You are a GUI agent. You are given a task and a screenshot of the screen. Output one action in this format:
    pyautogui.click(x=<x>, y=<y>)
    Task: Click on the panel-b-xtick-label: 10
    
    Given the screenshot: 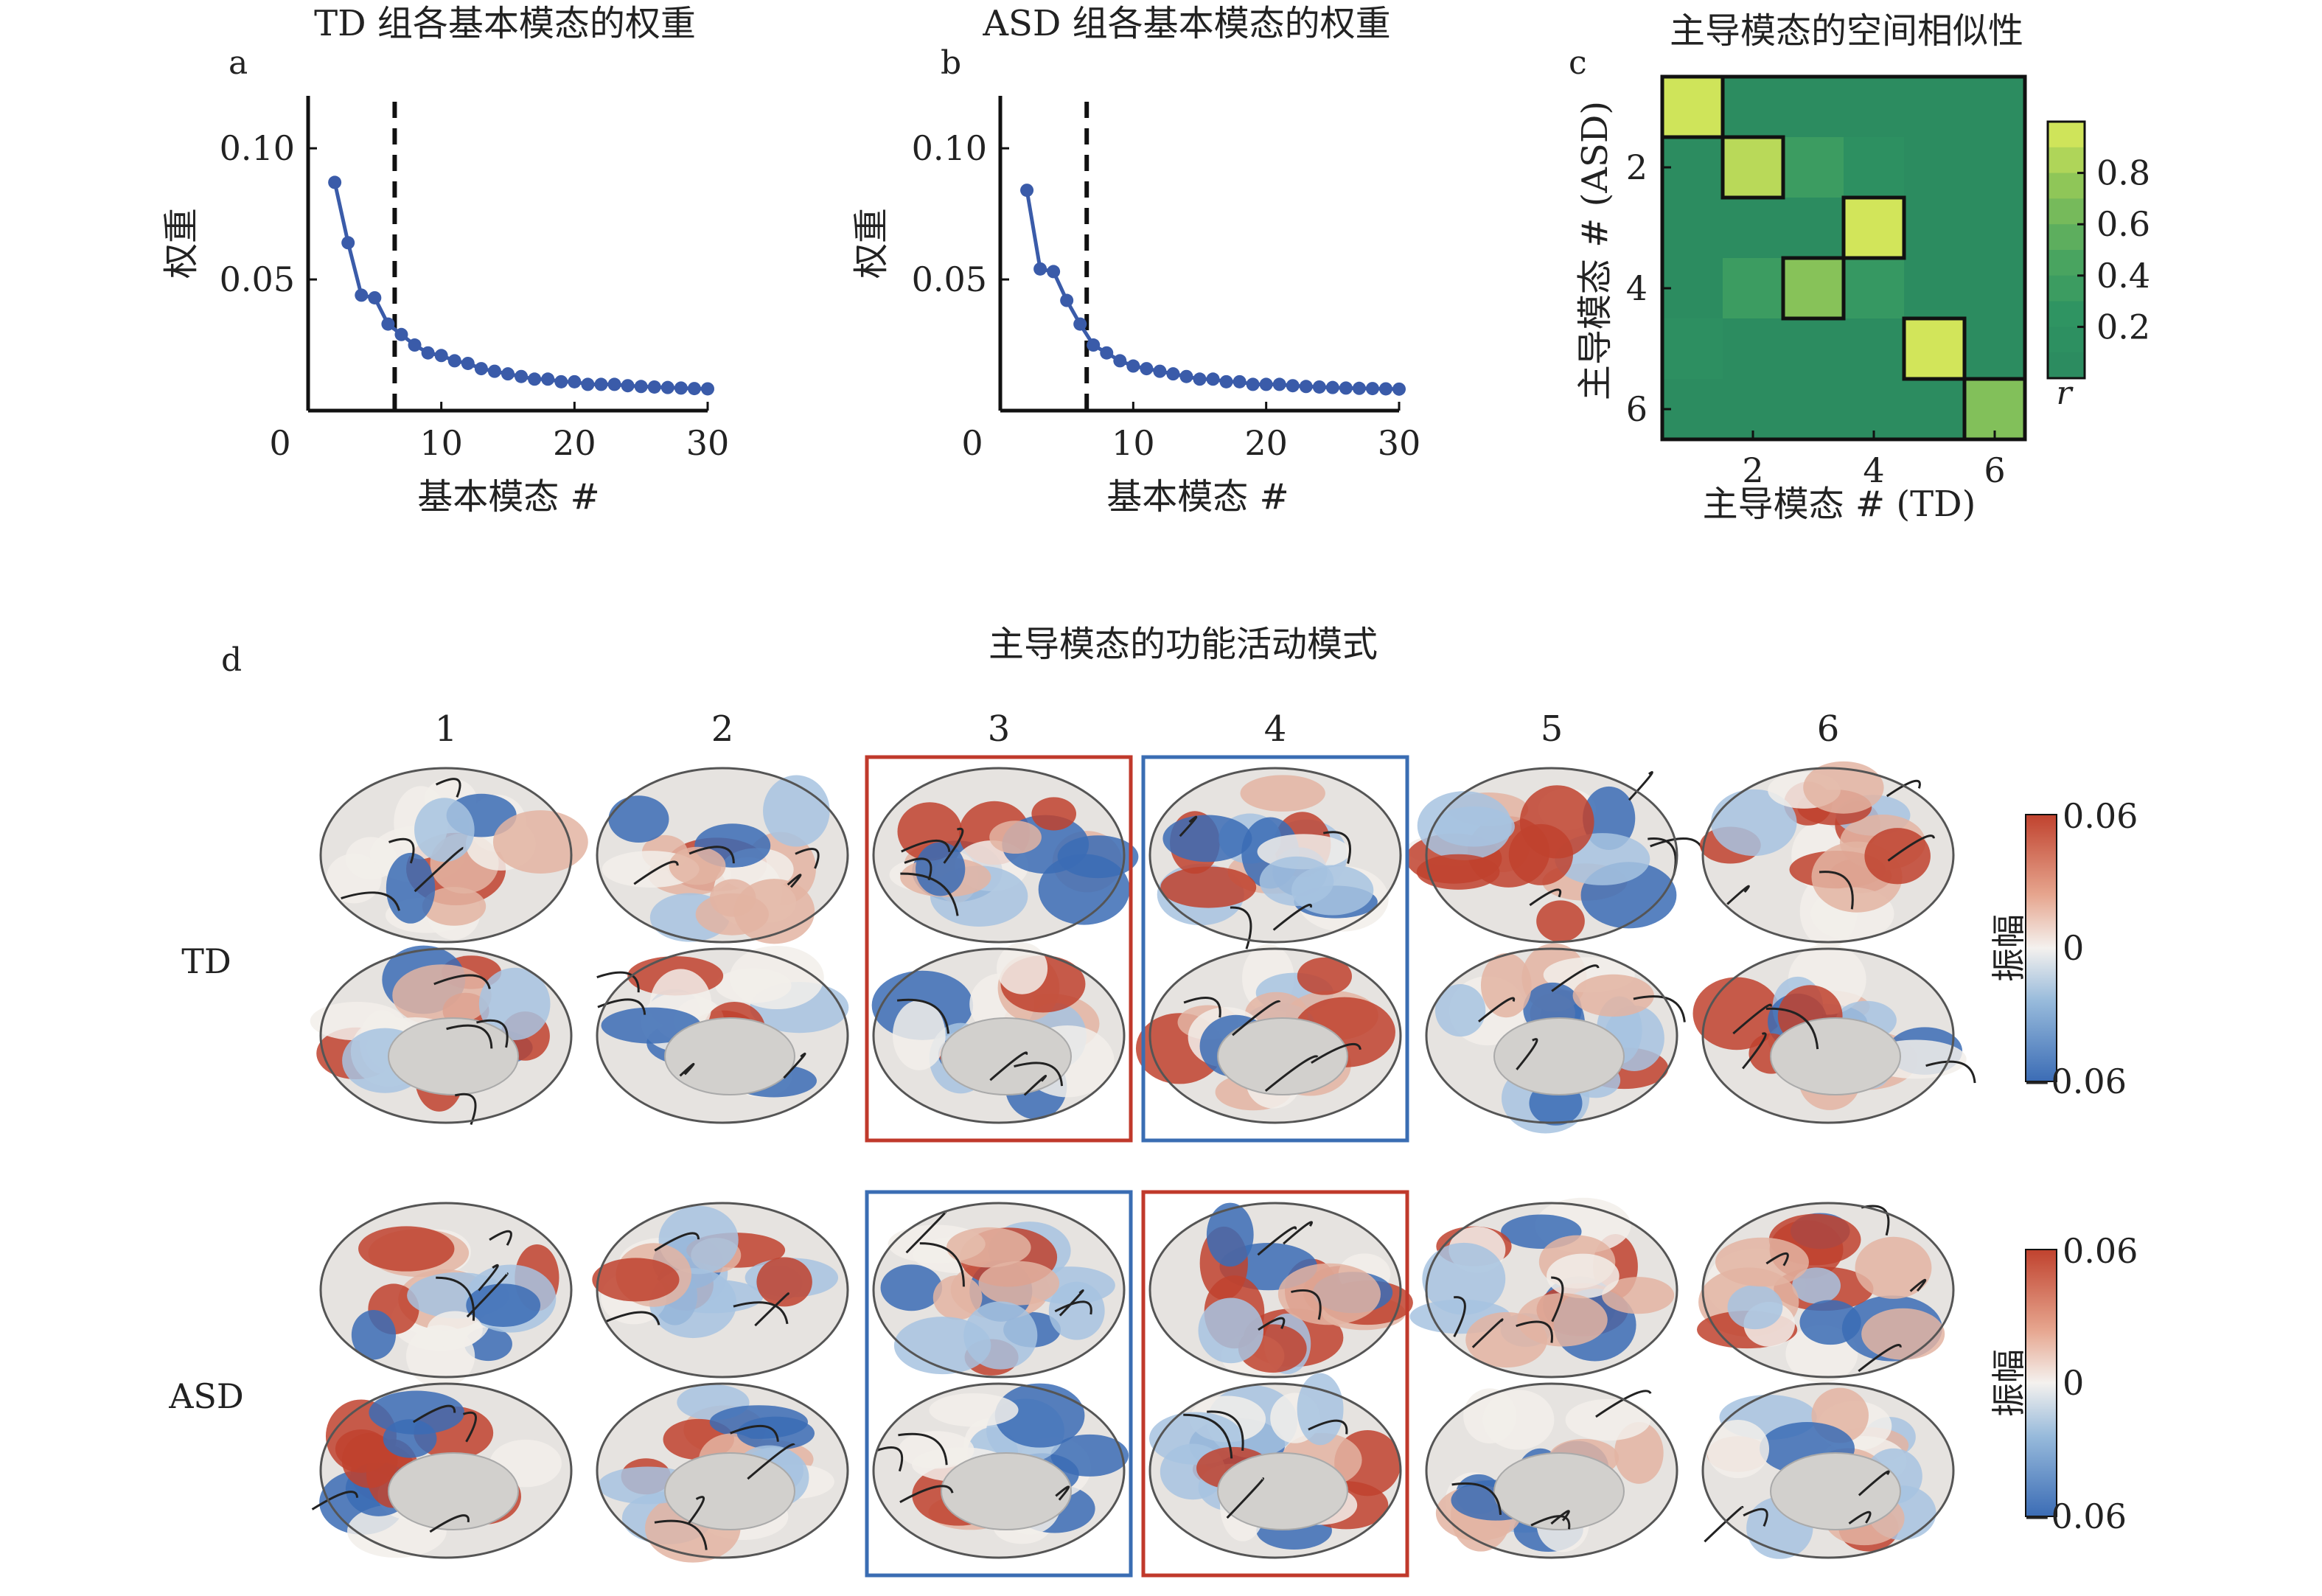 What is the action you would take?
    pyautogui.click(x=1133, y=443)
    